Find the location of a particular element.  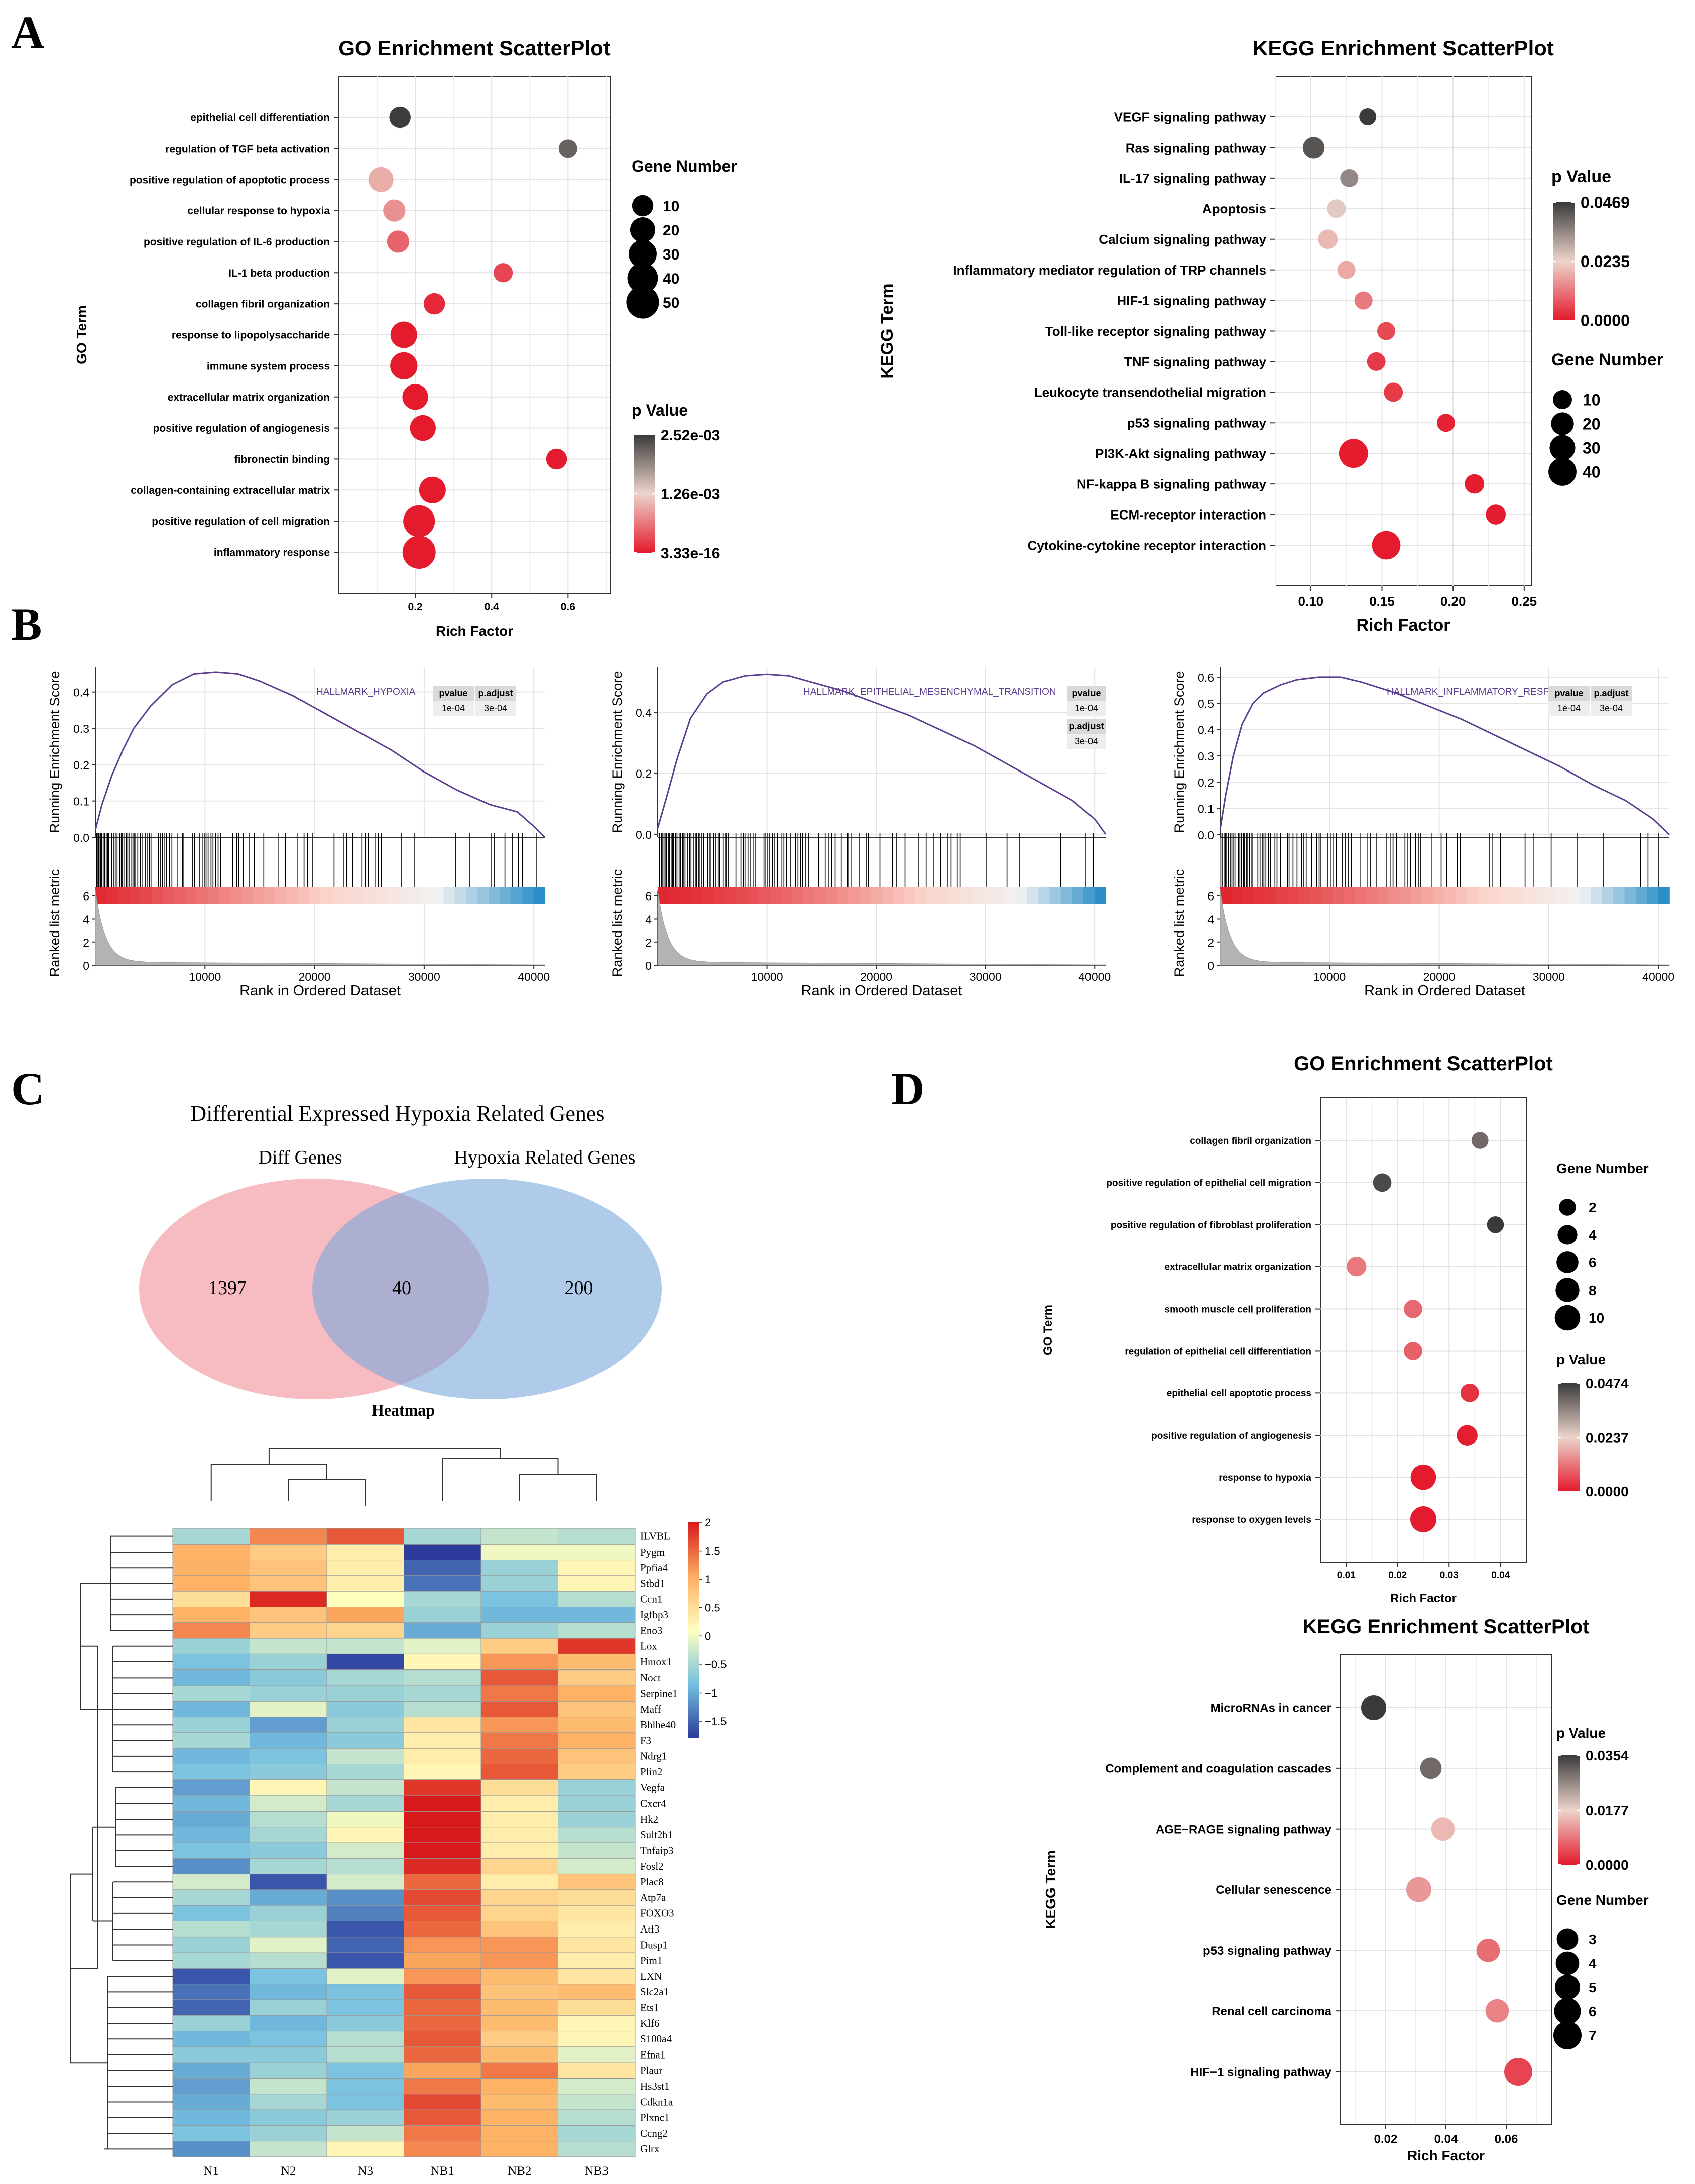

y-tick-label: 0.1 is located at coordinates (81, 802).